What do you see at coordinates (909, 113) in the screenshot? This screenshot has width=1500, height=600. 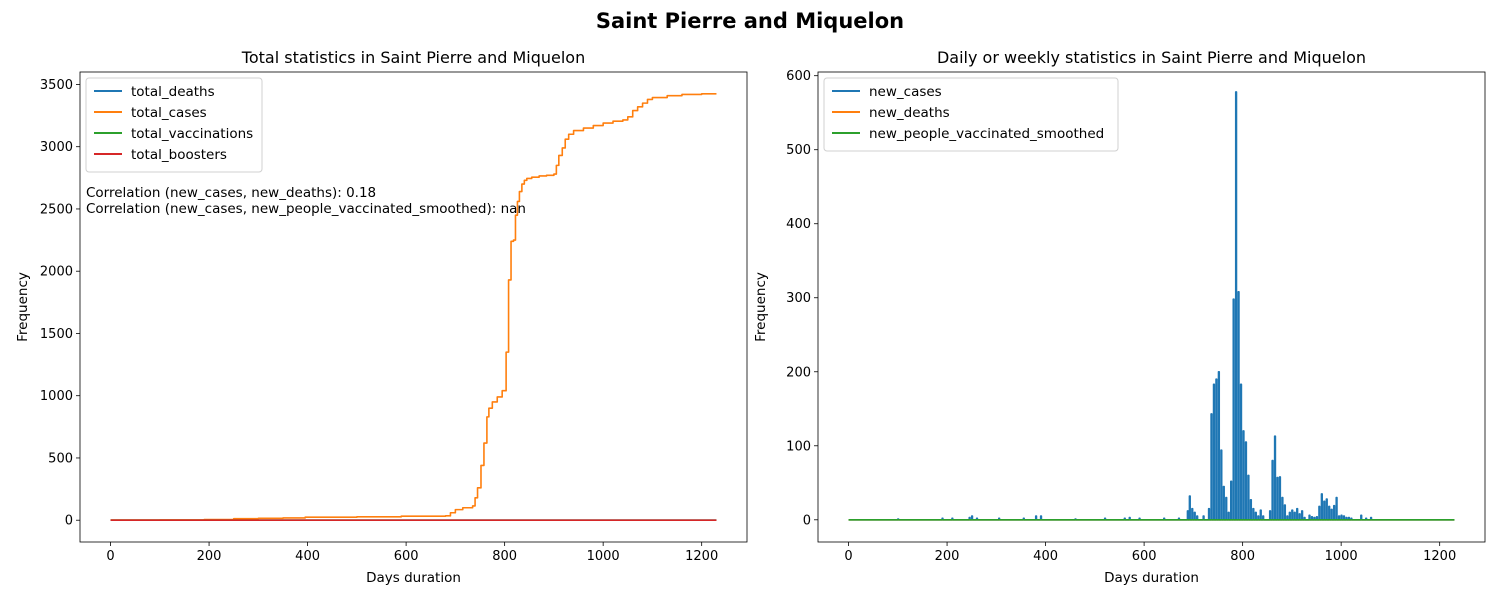 I see `legend-label: new_deaths` at bounding box center [909, 113].